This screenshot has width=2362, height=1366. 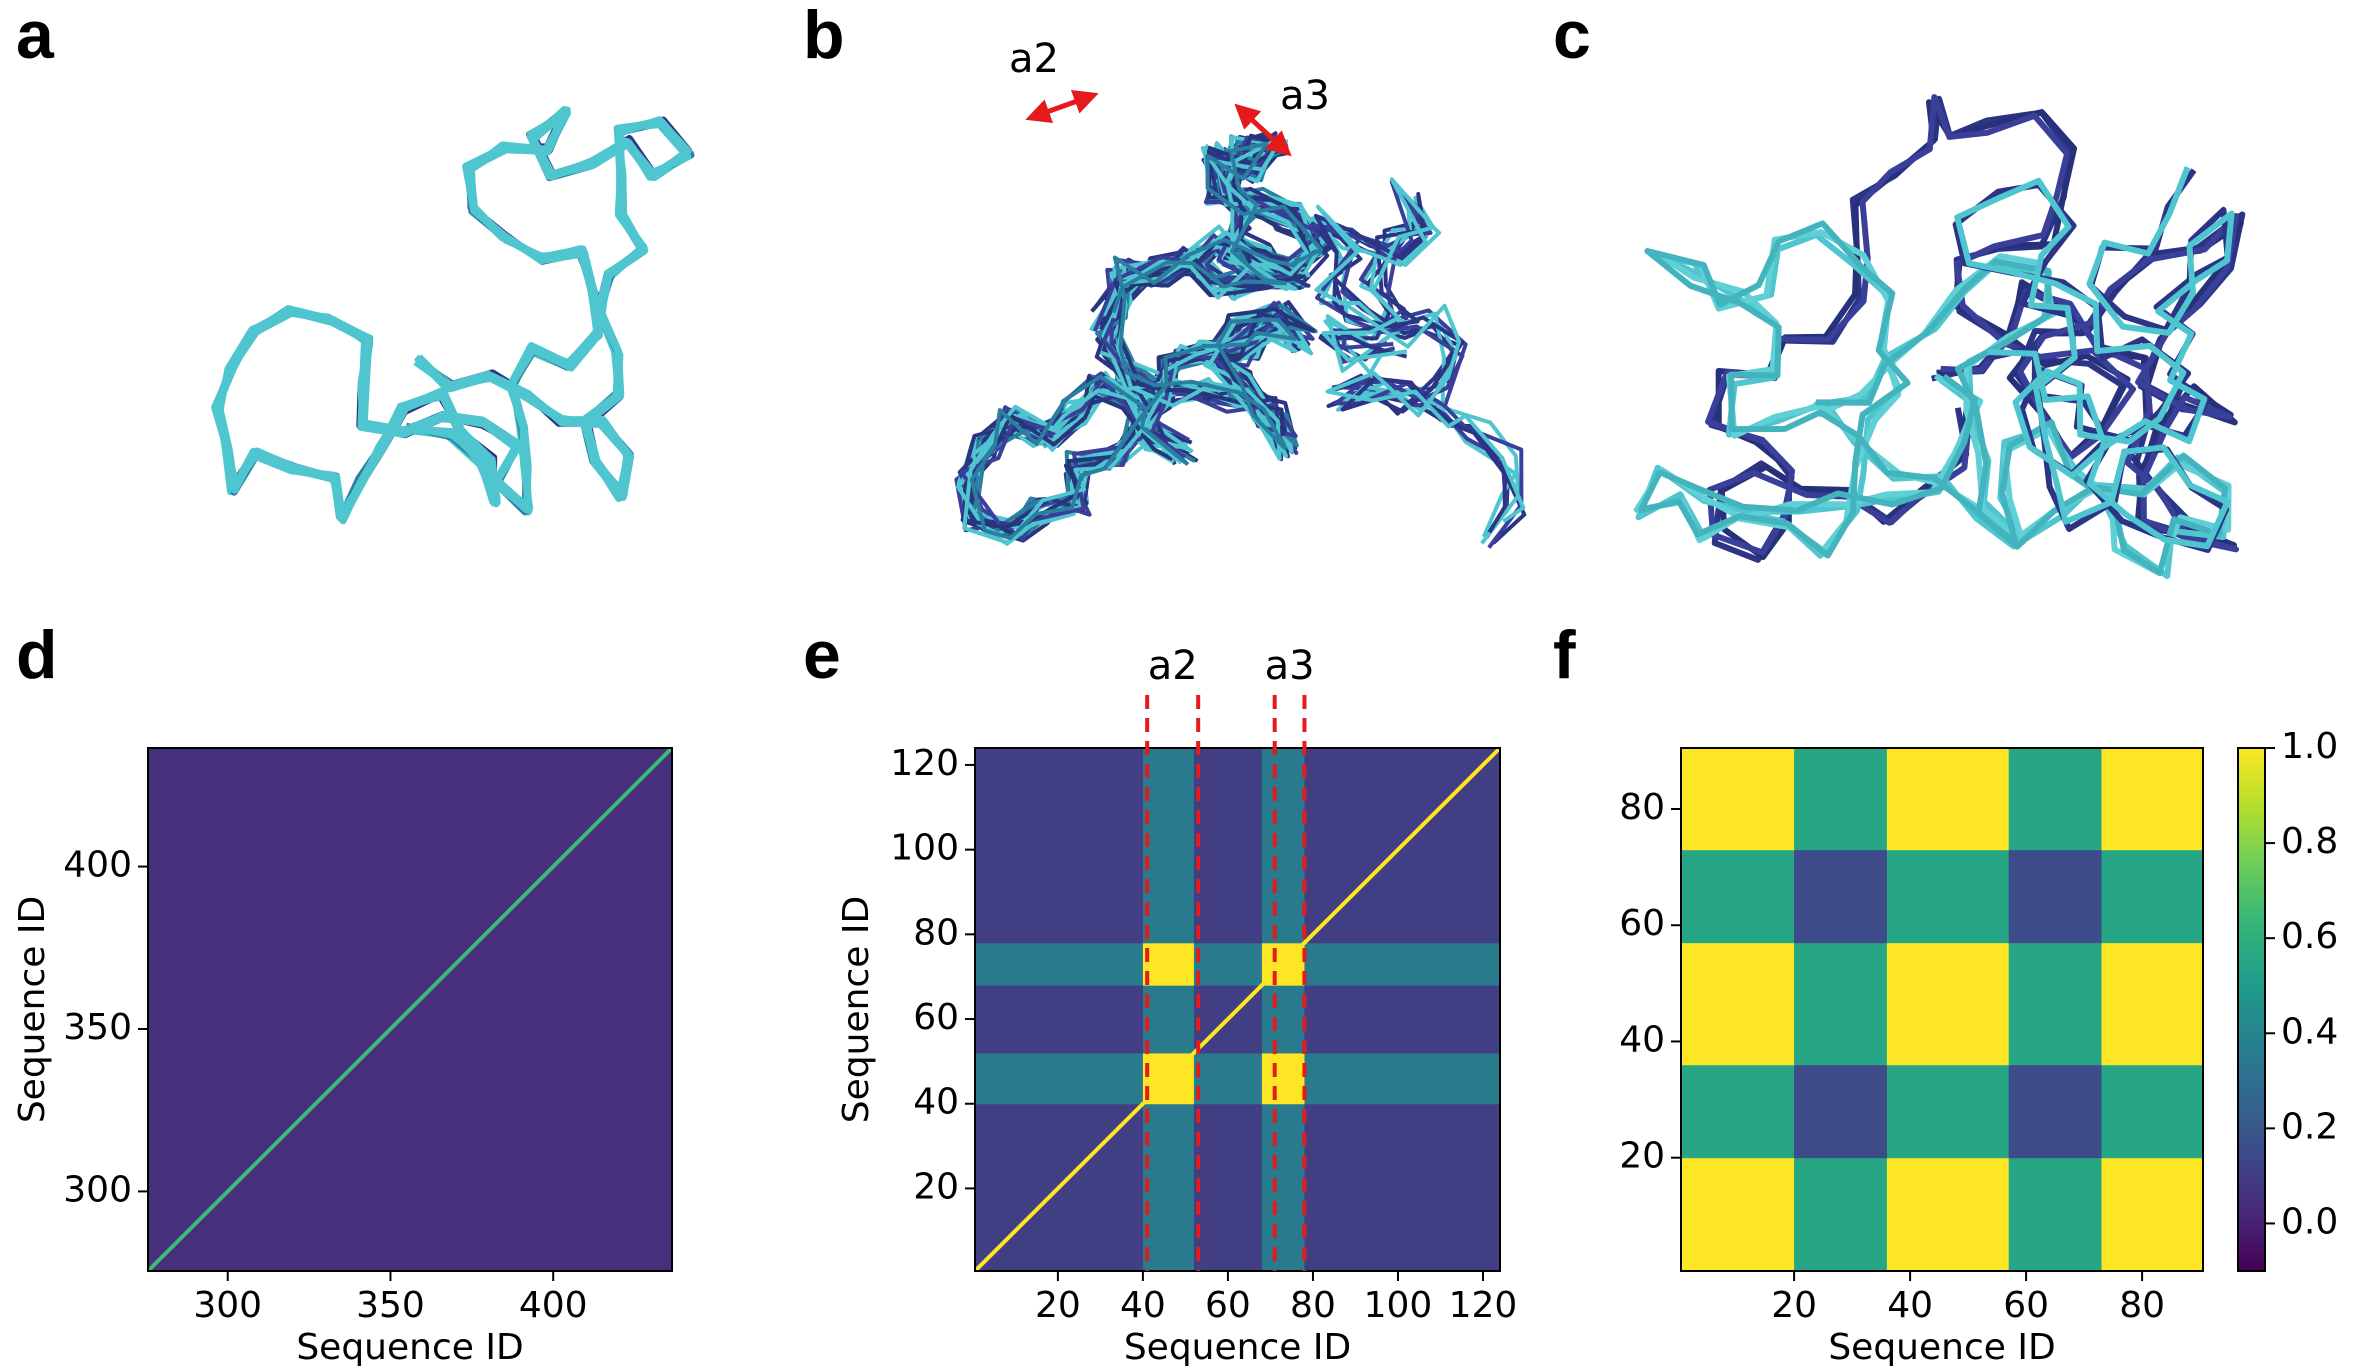 I want to click on x-tick-label: 120, so click(x=1483, y=1305).